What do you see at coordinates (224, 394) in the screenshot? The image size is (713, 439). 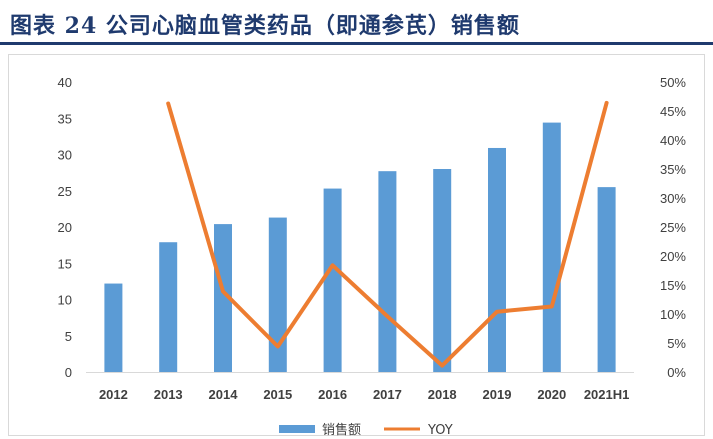 I see `x-tick-label: 2014` at bounding box center [224, 394].